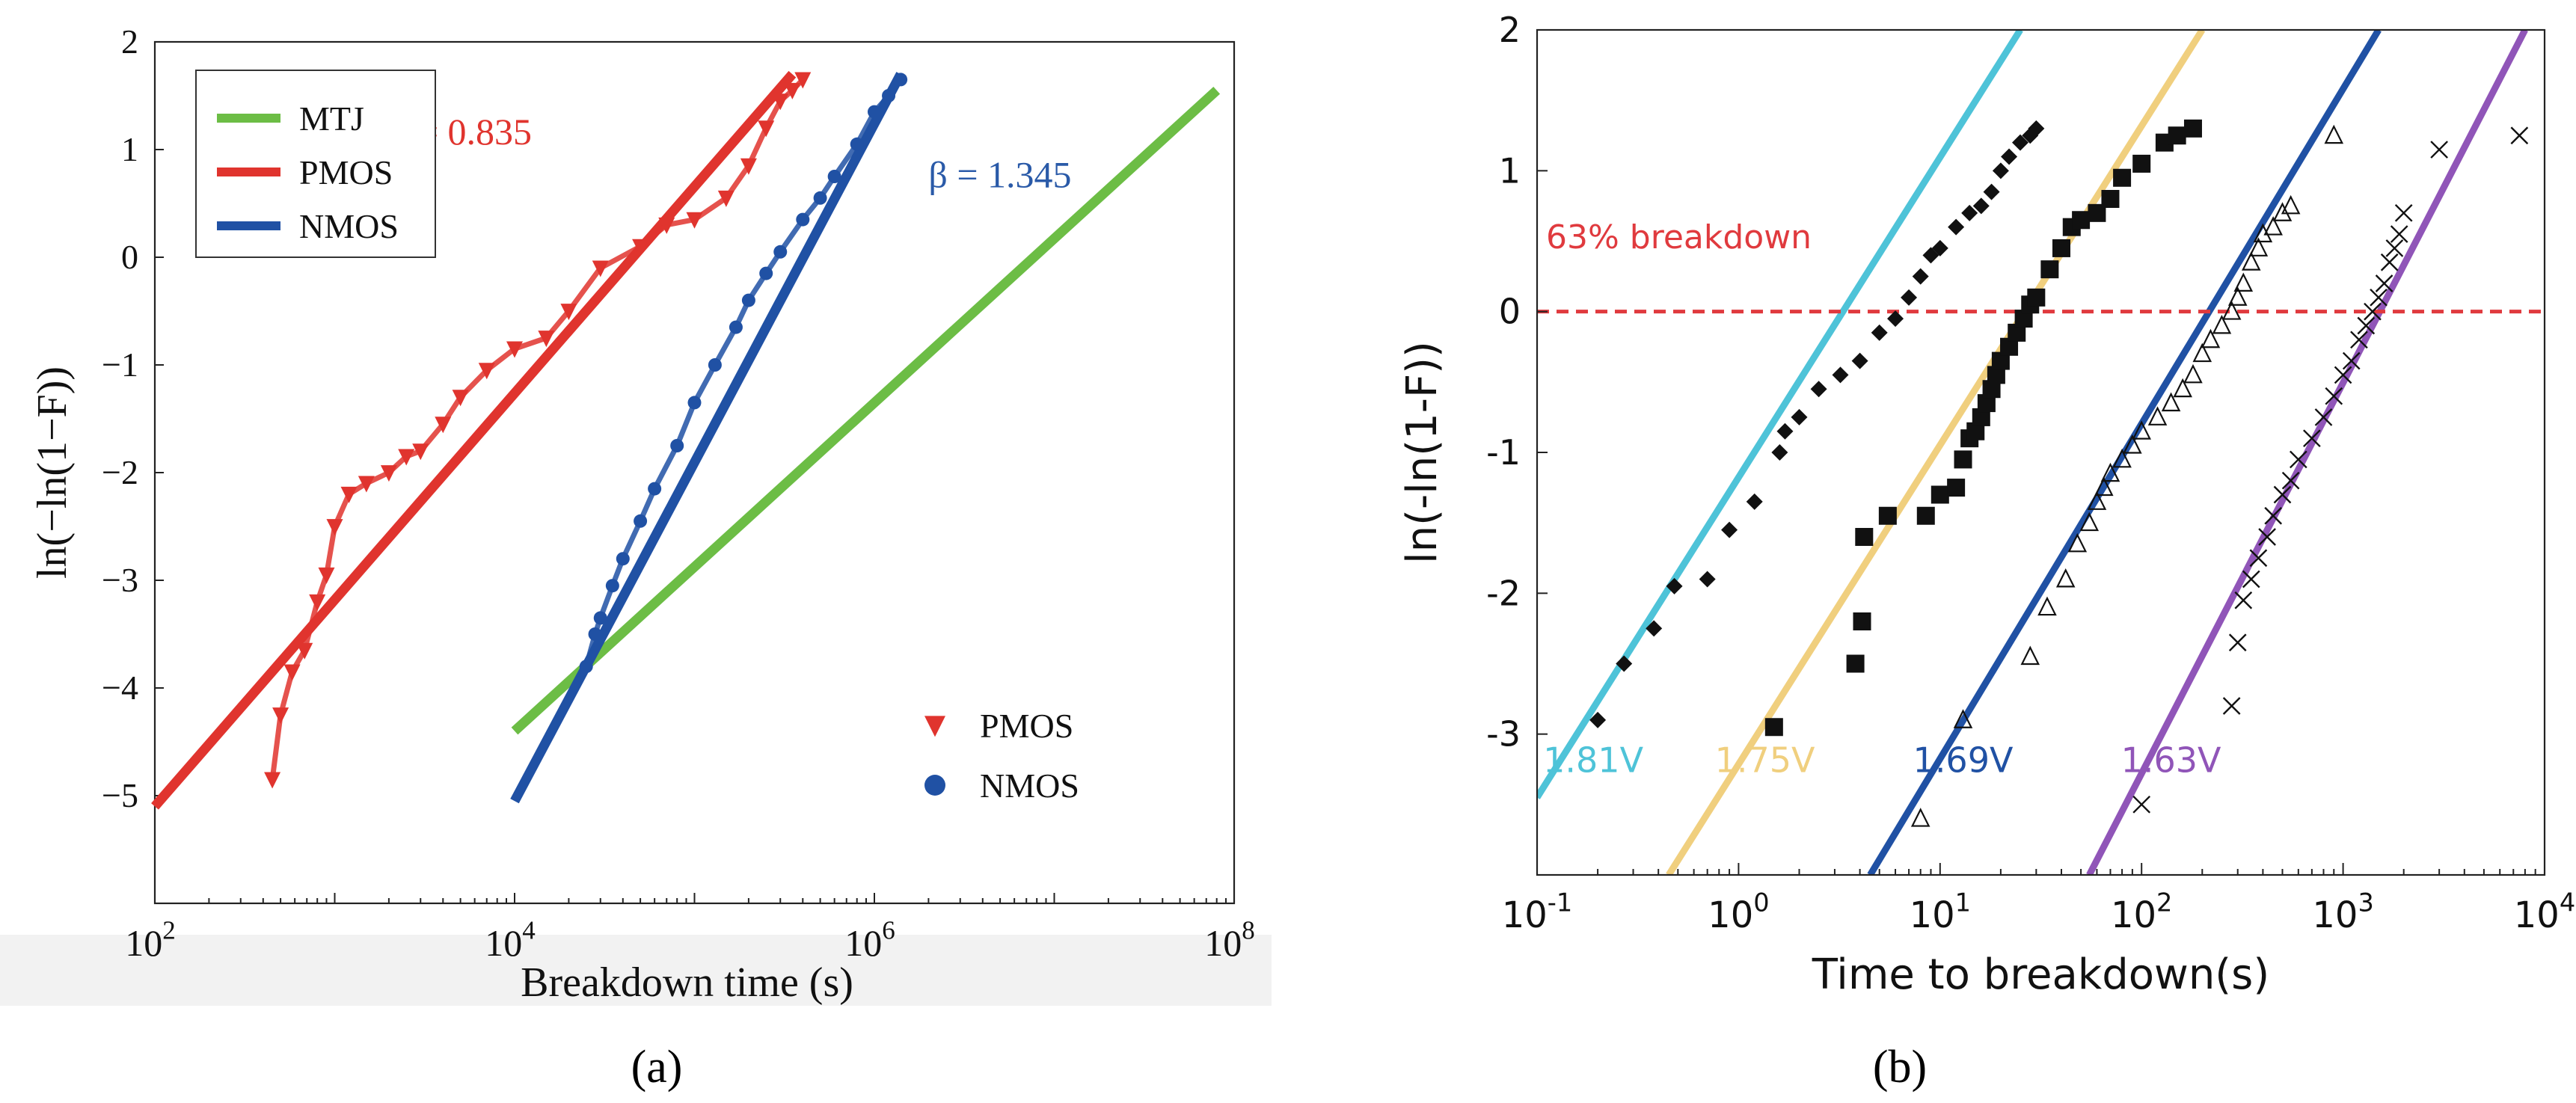  I want to click on data-series-181v, so click(1817, 424).